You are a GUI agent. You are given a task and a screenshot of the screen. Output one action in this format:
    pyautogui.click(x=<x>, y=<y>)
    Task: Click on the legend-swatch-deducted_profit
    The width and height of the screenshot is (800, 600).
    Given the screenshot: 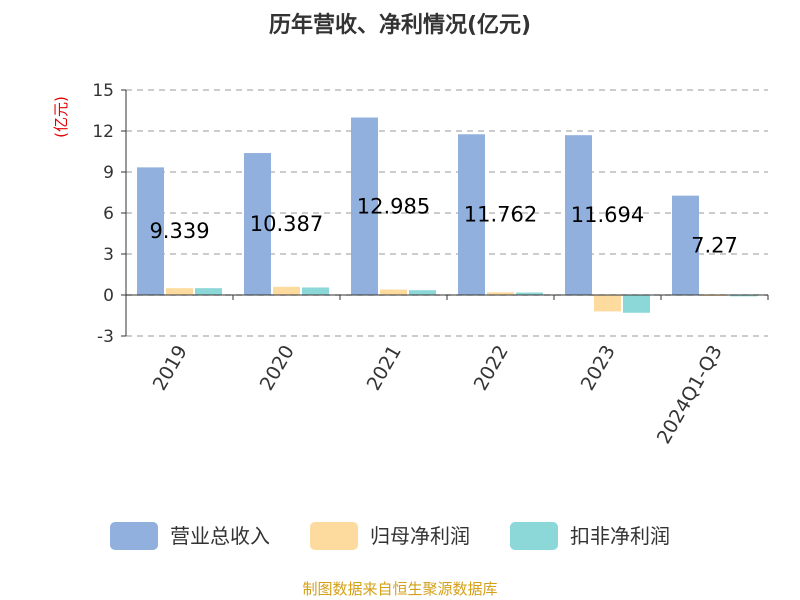 What is the action you would take?
    pyautogui.click(x=534, y=536)
    